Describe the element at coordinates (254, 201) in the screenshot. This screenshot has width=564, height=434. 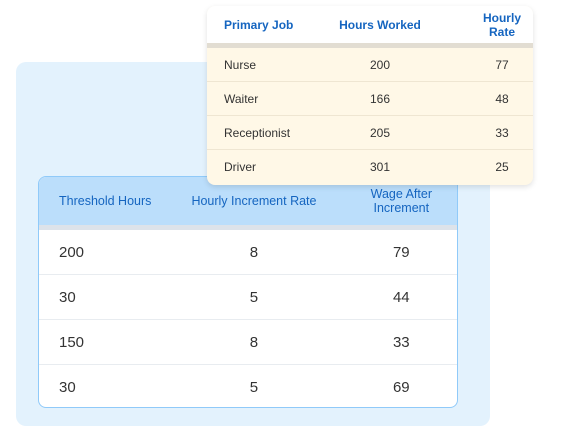
I see `header-hourly-increment-rate: Hourly Increment Rate` at that location.